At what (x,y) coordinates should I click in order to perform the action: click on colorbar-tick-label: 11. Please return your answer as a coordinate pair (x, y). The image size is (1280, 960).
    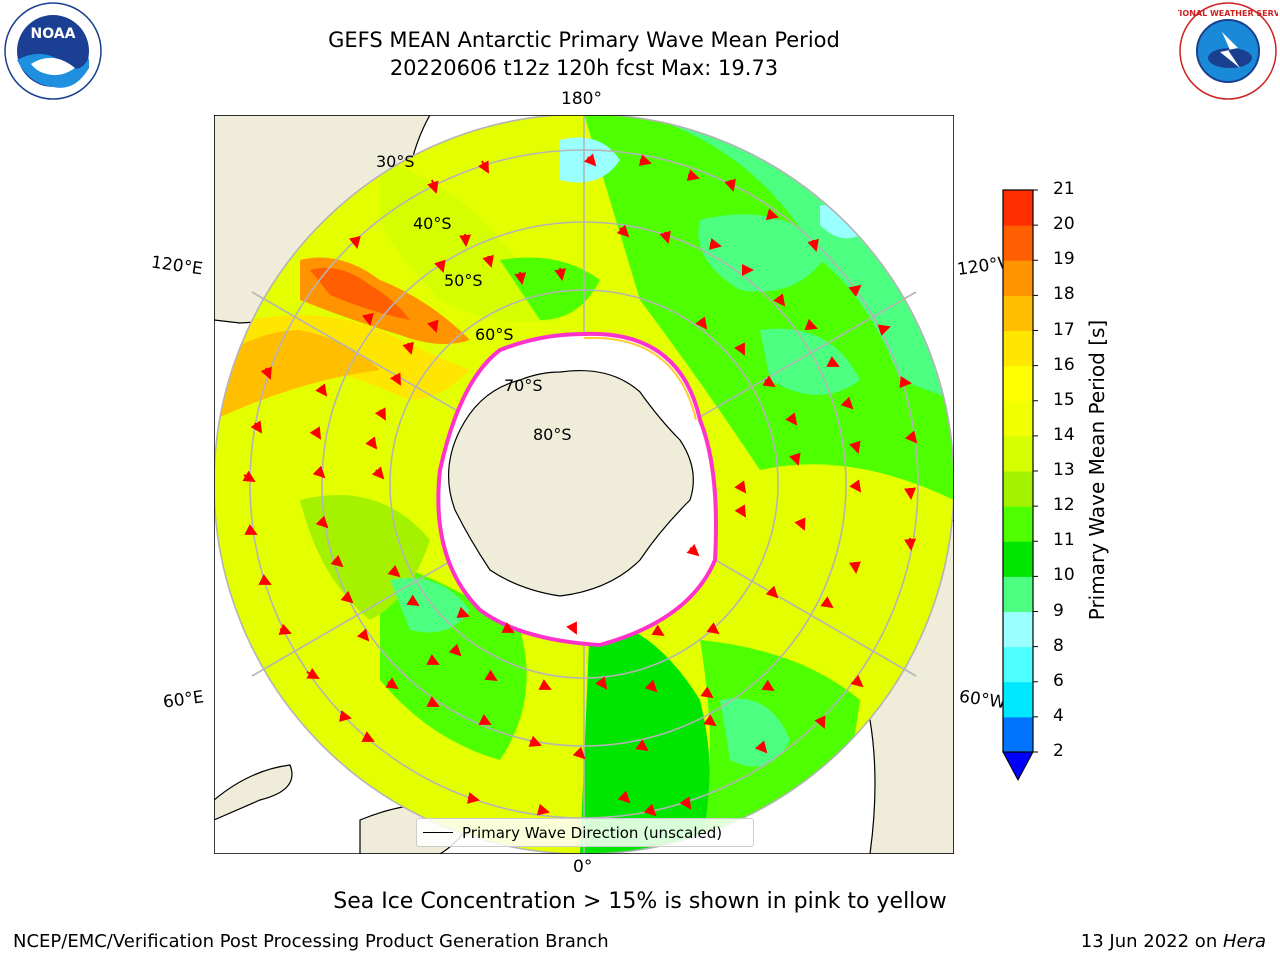
    Looking at the image, I should click on (1064, 540).